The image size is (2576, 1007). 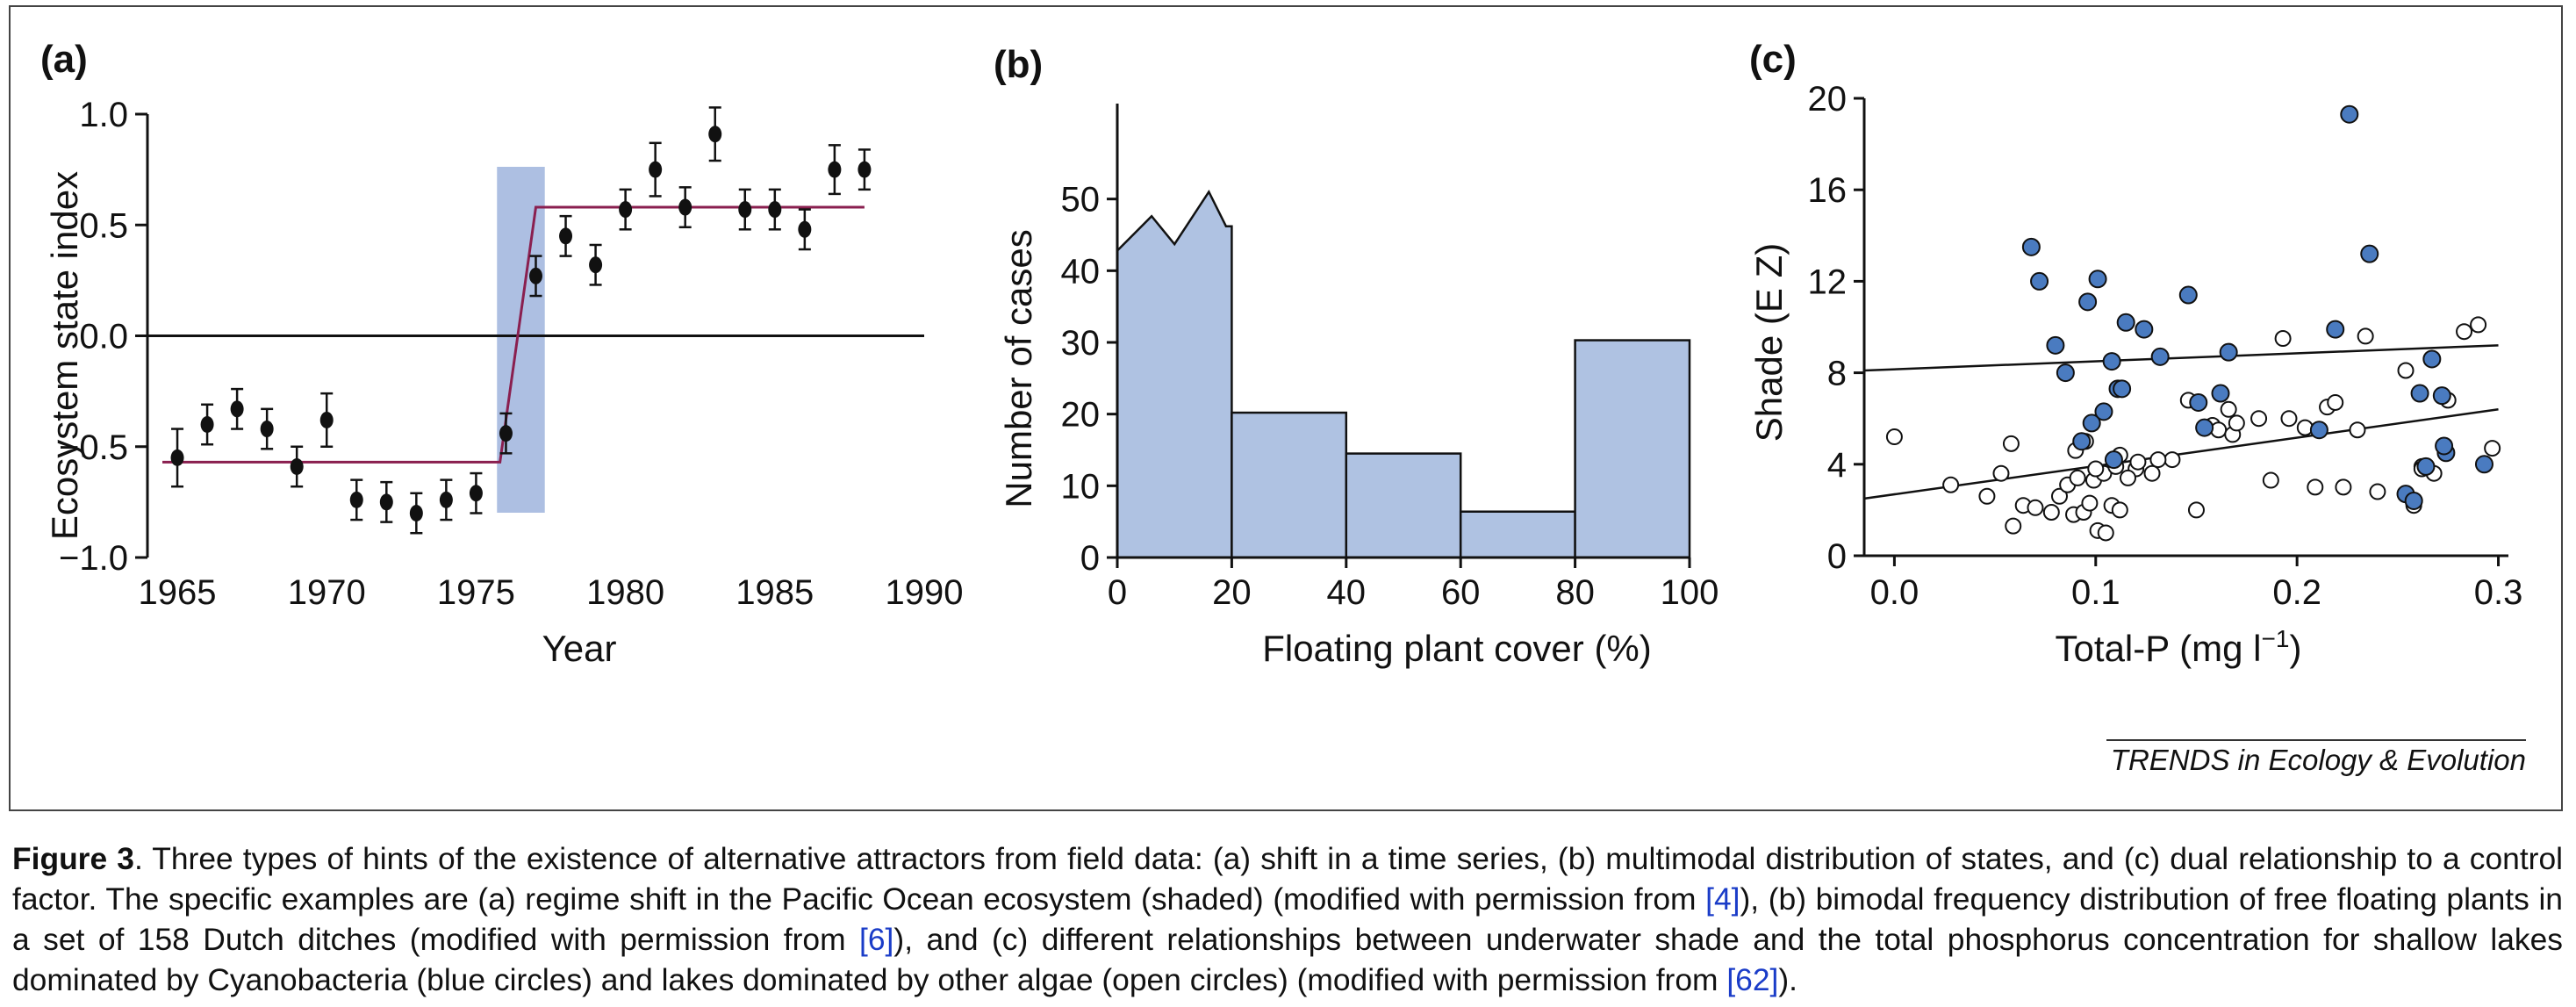 I want to click on a-x-tick-label: 1965, so click(x=178, y=592).